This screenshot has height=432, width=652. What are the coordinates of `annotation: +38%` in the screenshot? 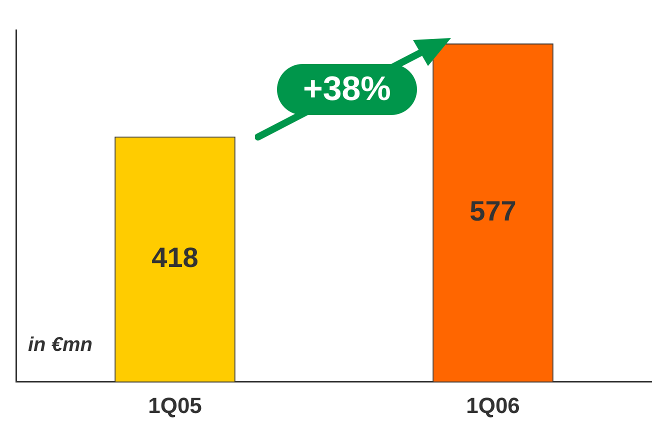 It's located at (347, 89).